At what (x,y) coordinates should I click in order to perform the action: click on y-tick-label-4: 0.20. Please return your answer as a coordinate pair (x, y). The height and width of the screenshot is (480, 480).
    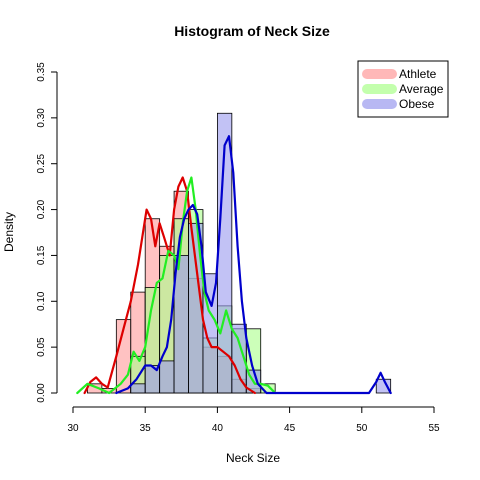
    Looking at the image, I should click on (41, 209).